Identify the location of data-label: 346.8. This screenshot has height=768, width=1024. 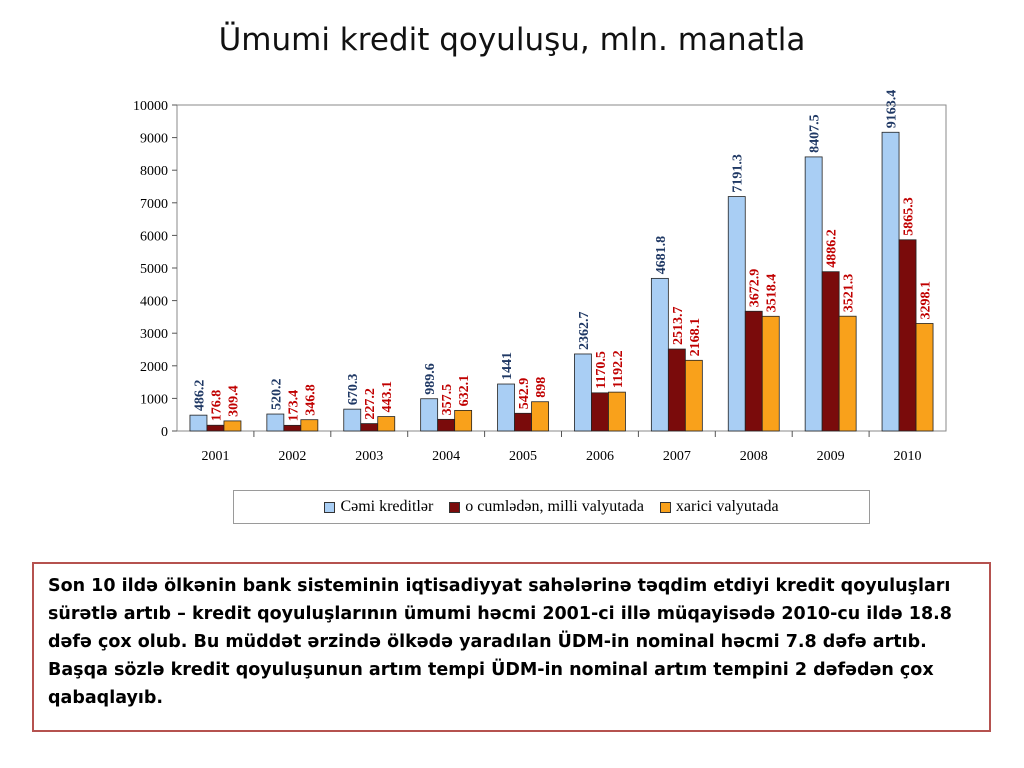
(310, 400).